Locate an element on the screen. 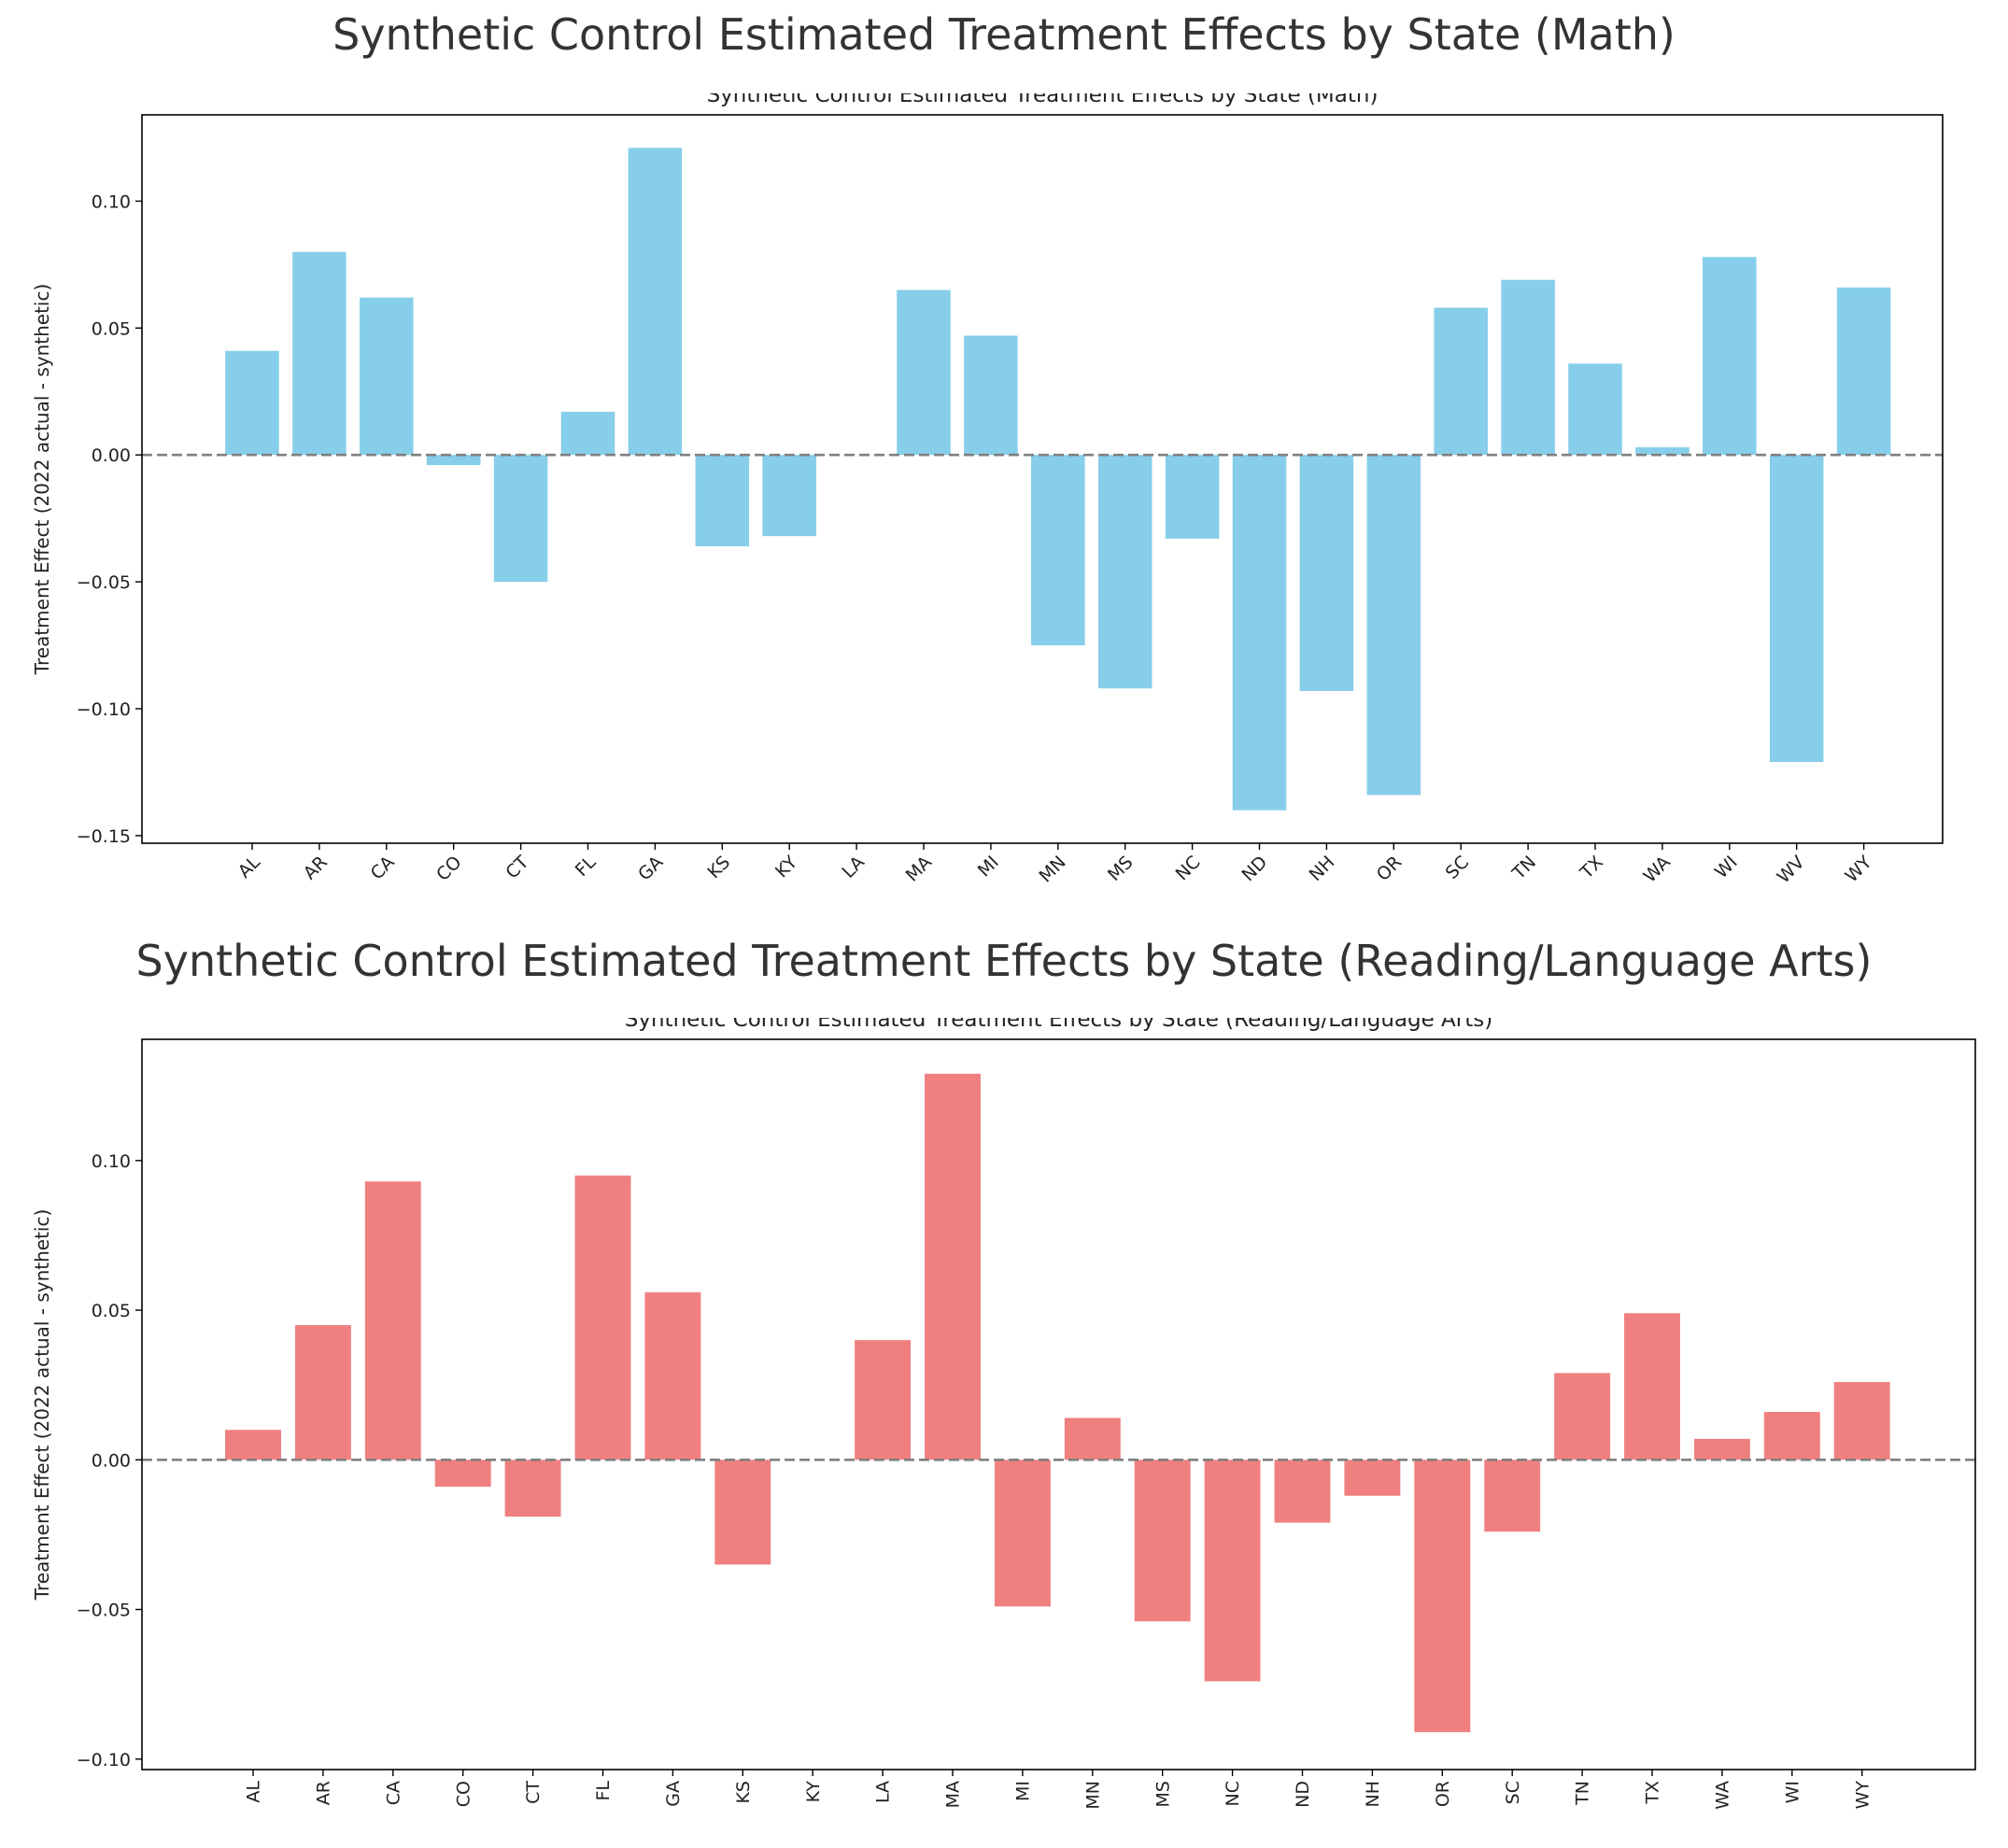  x-tick-label-wa: WA is located at coordinates (1657, 869).